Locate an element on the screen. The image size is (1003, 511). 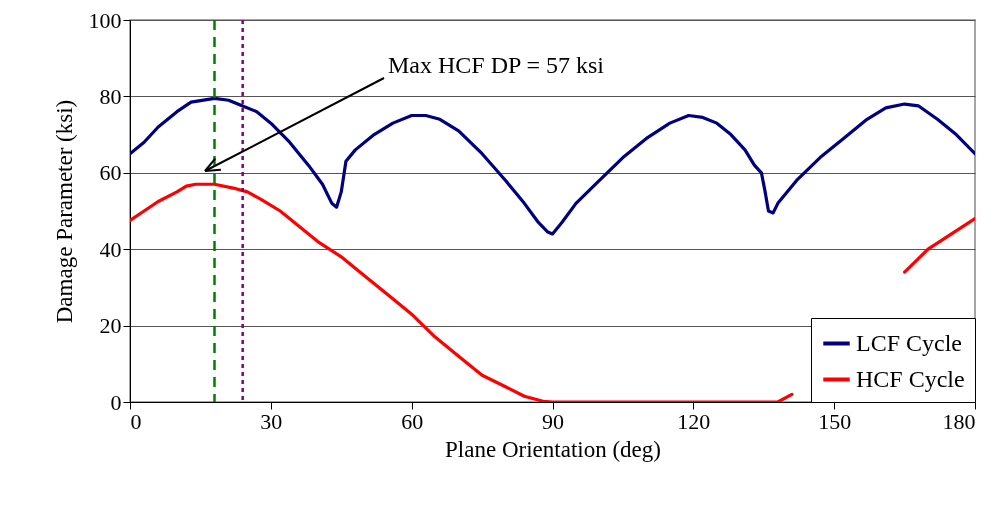
x-tick-label: 150 is located at coordinates (835, 421).